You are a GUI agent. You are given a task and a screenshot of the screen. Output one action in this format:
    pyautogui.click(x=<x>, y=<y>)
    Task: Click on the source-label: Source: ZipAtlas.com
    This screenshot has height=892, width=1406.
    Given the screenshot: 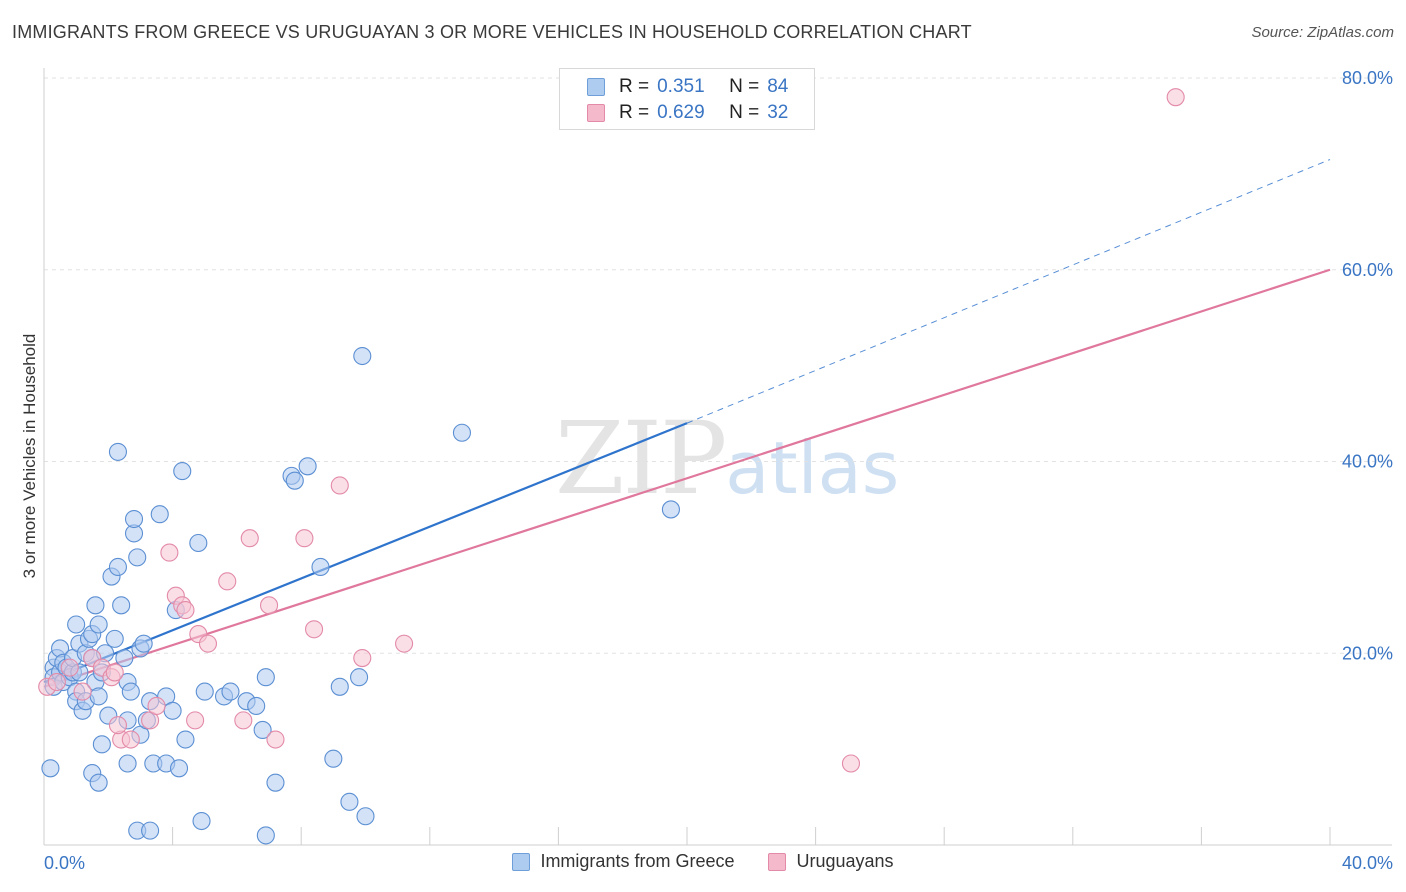 What is the action you would take?
    pyautogui.click(x=1322, y=32)
    